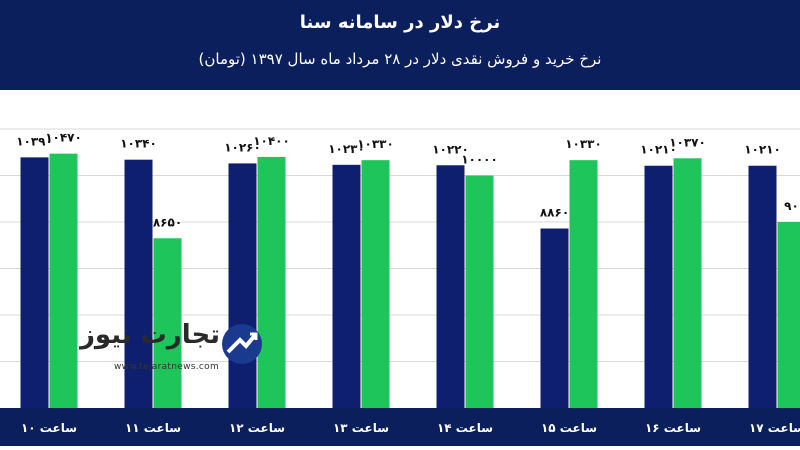 This screenshot has width=800, height=450. Describe the element at coordinates (687, 142) in the screenshot. I see `data-label: ۱۰۳۷۰` at that location.